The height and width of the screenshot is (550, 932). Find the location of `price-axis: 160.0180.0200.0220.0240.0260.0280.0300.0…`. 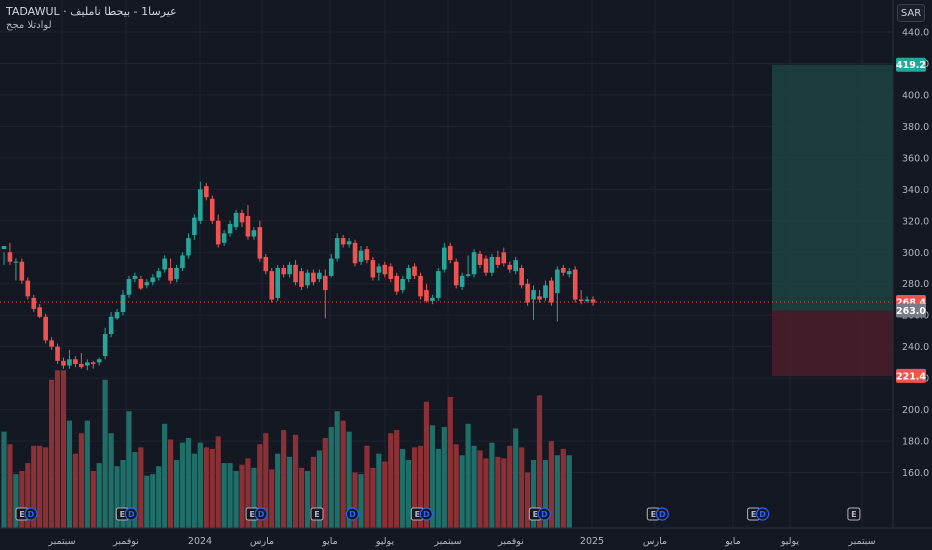

price-axis: 160.0180.0200.0220.0240.0260.0280.0300.0… is located at coordinates (912, 264).